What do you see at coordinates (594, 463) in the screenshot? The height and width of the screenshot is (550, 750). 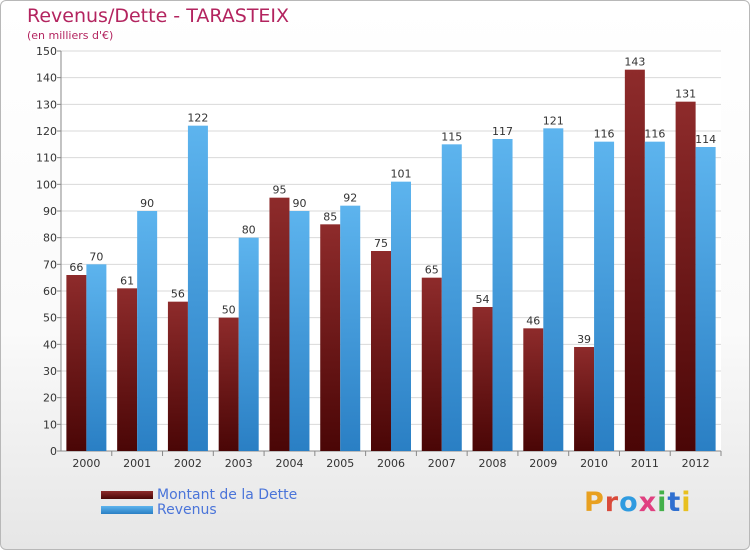 I see `x-tick-label: 2010` at bounding box center [594, 463].